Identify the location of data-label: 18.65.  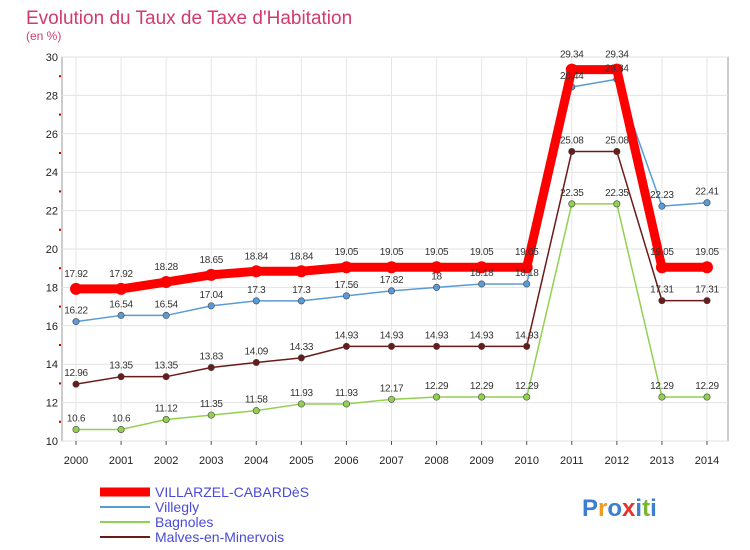
(211, 260).